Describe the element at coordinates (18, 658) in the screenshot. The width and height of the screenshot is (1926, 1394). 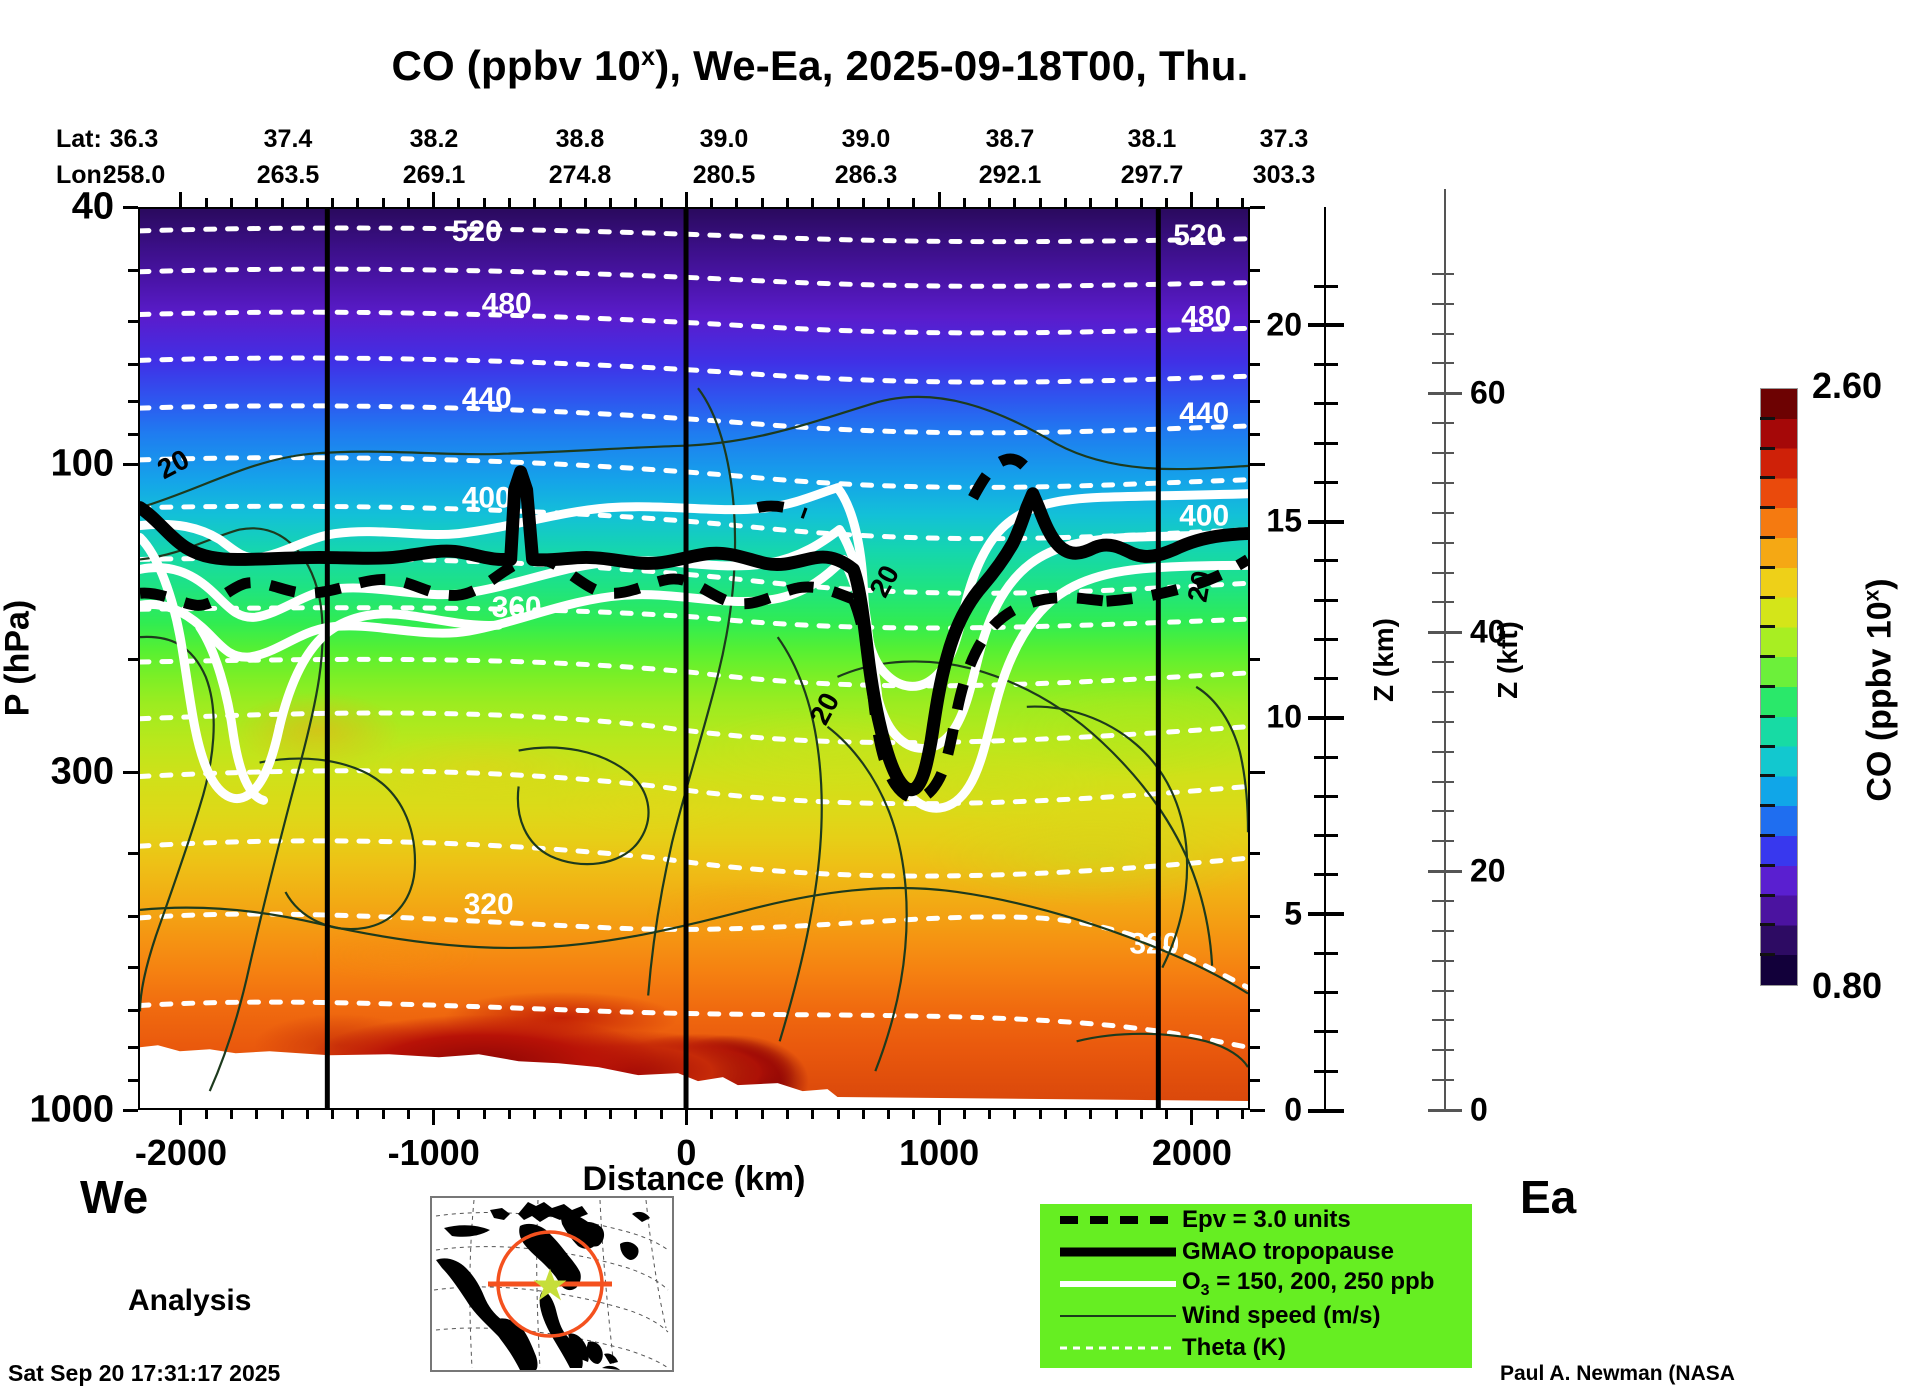
I see `y-axis-label: P (hPa)` at that location.